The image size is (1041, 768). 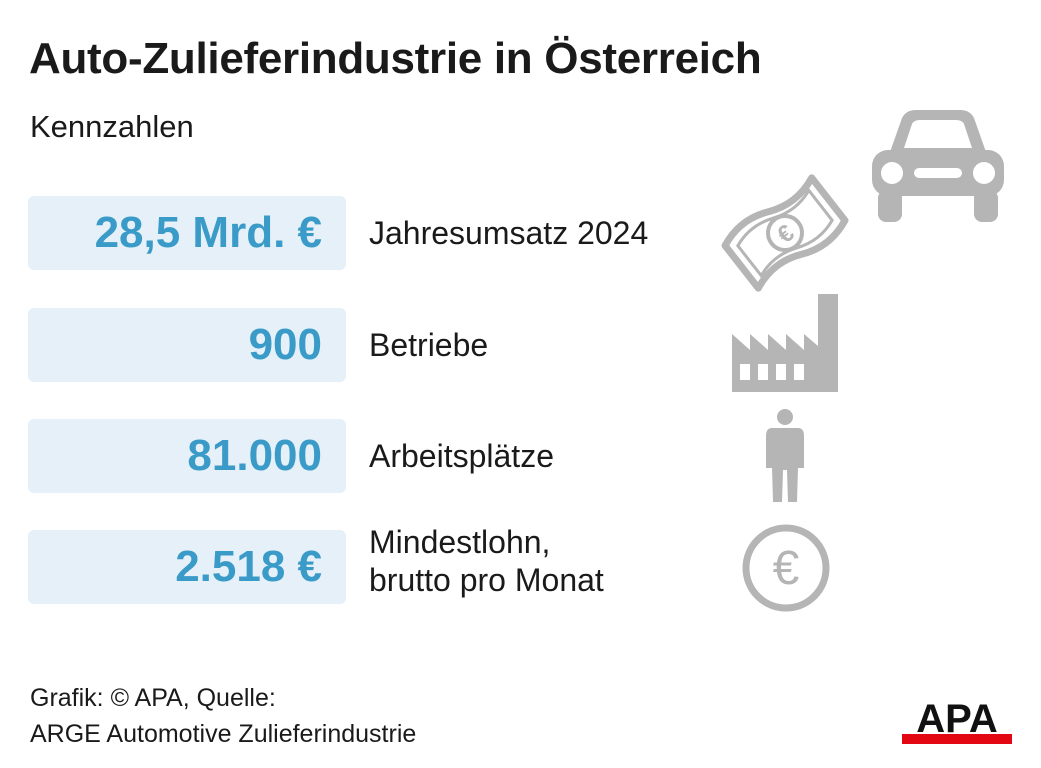 I want to click on stat-value-jobs: 81.000, so click(x=187, y=456).